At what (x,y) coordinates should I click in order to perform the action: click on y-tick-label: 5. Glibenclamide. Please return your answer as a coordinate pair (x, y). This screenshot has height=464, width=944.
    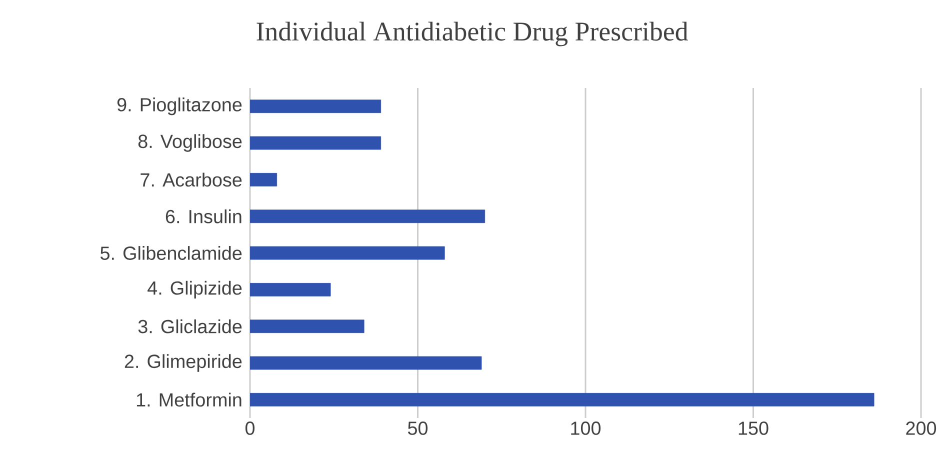
    Looking at the image, I should click on (171, 253).